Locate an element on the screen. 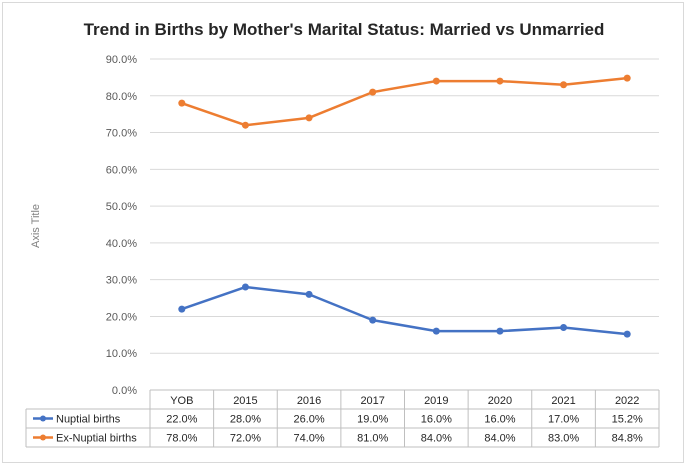 This screenshot has width=688, height=467. data-label: 19.0% is located at coordinates (372, 420).